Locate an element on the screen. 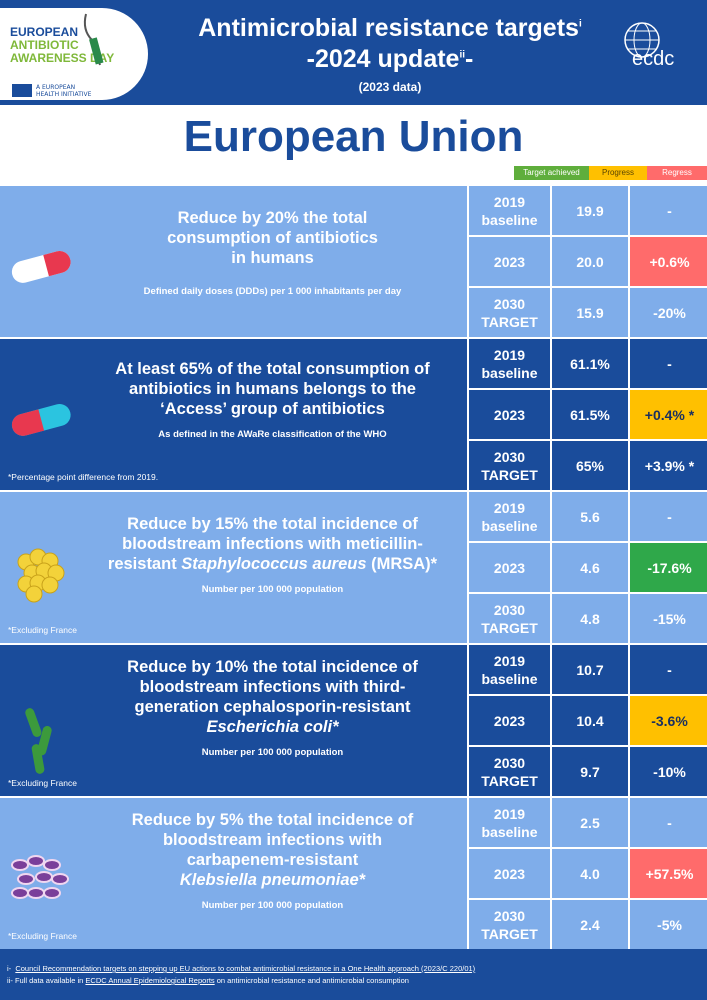 The image size is (707, 1000). title-line-1: Antimicrobial resistance targetsi is located at coordinates (390, 28).